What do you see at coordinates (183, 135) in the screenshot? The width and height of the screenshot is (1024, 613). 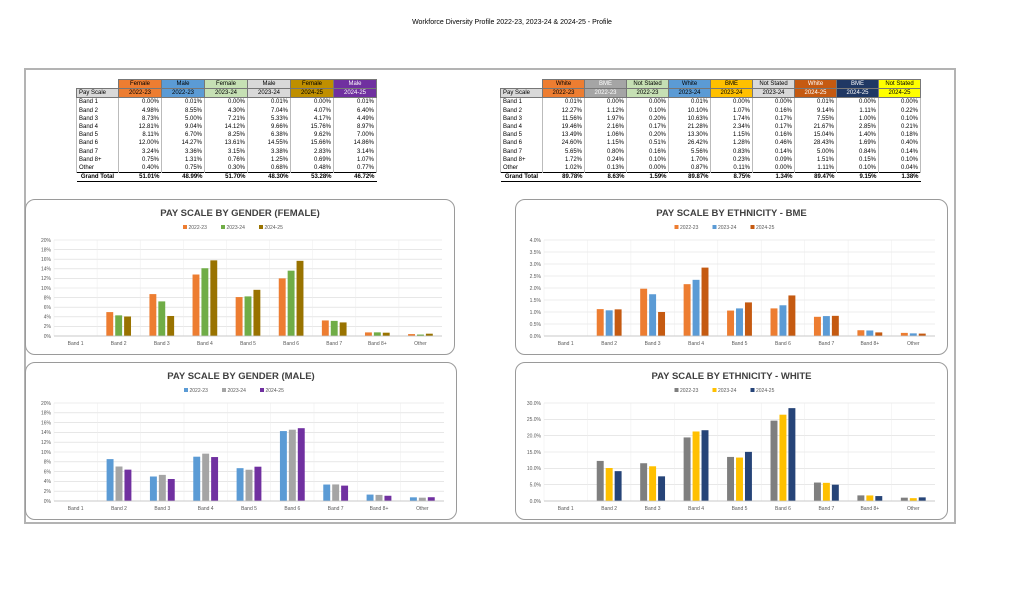 I see `table-cell: 6.70%` at bounding box center [183, 135].